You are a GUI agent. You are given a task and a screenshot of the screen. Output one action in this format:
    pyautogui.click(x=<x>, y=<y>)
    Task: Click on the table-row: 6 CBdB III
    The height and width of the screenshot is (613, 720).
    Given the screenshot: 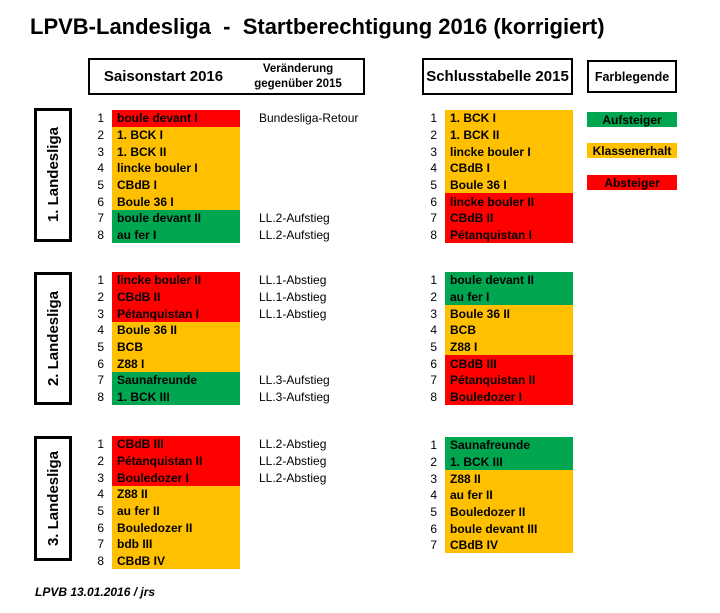 What is the action you would take?
    pyautogui.click(x=495, y=363)
    